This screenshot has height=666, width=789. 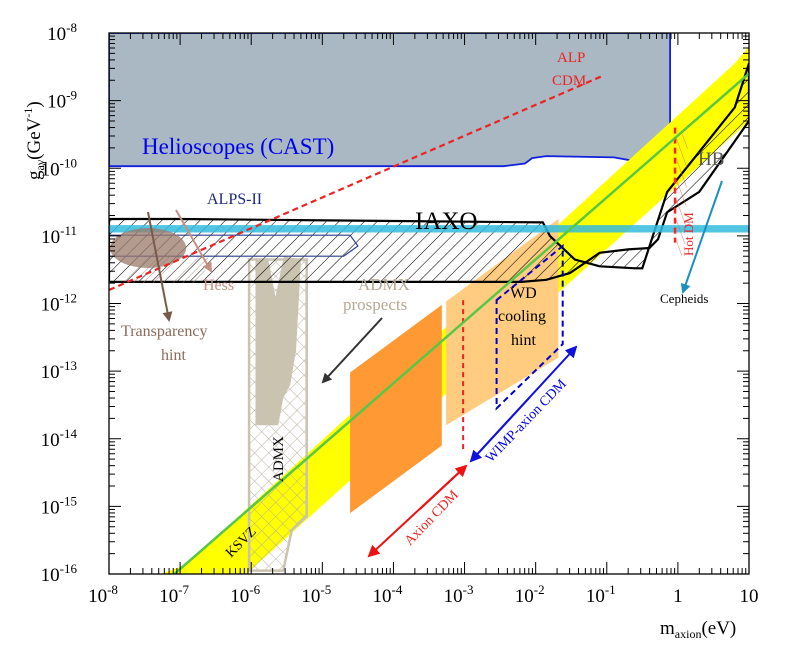 What do you see at coordinates (193, 241) in the screenshot?
I see `hess-arrow` at bounding box center [193, 241].